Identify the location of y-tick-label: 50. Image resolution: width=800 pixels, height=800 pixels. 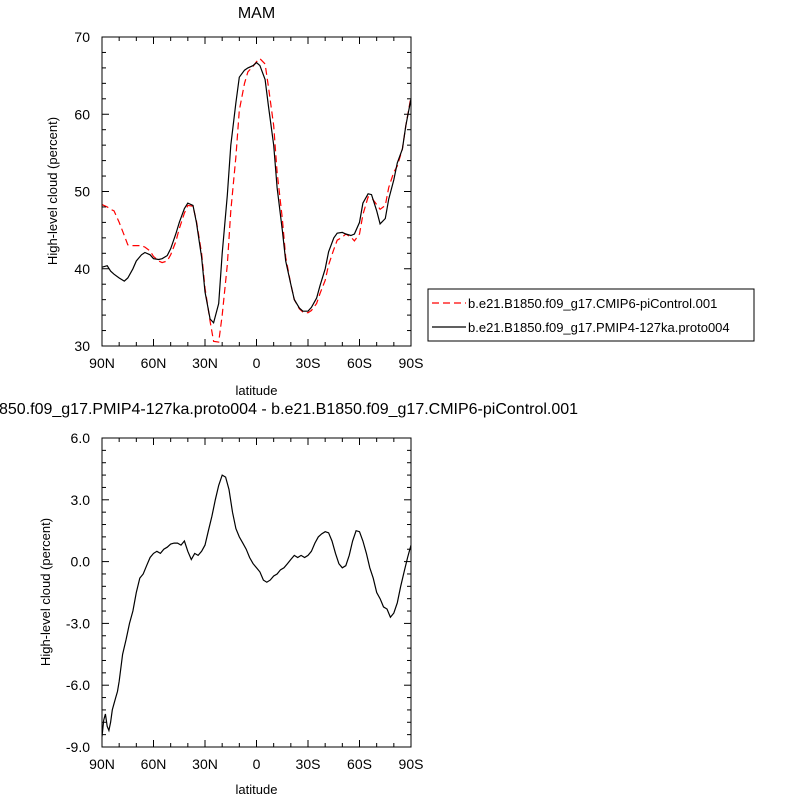
(82, 192).